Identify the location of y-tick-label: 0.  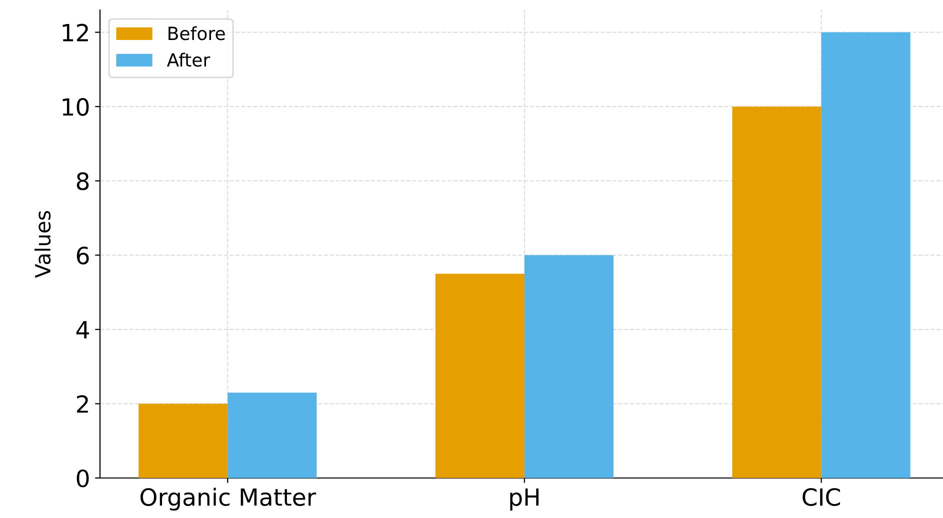
(82, 478).